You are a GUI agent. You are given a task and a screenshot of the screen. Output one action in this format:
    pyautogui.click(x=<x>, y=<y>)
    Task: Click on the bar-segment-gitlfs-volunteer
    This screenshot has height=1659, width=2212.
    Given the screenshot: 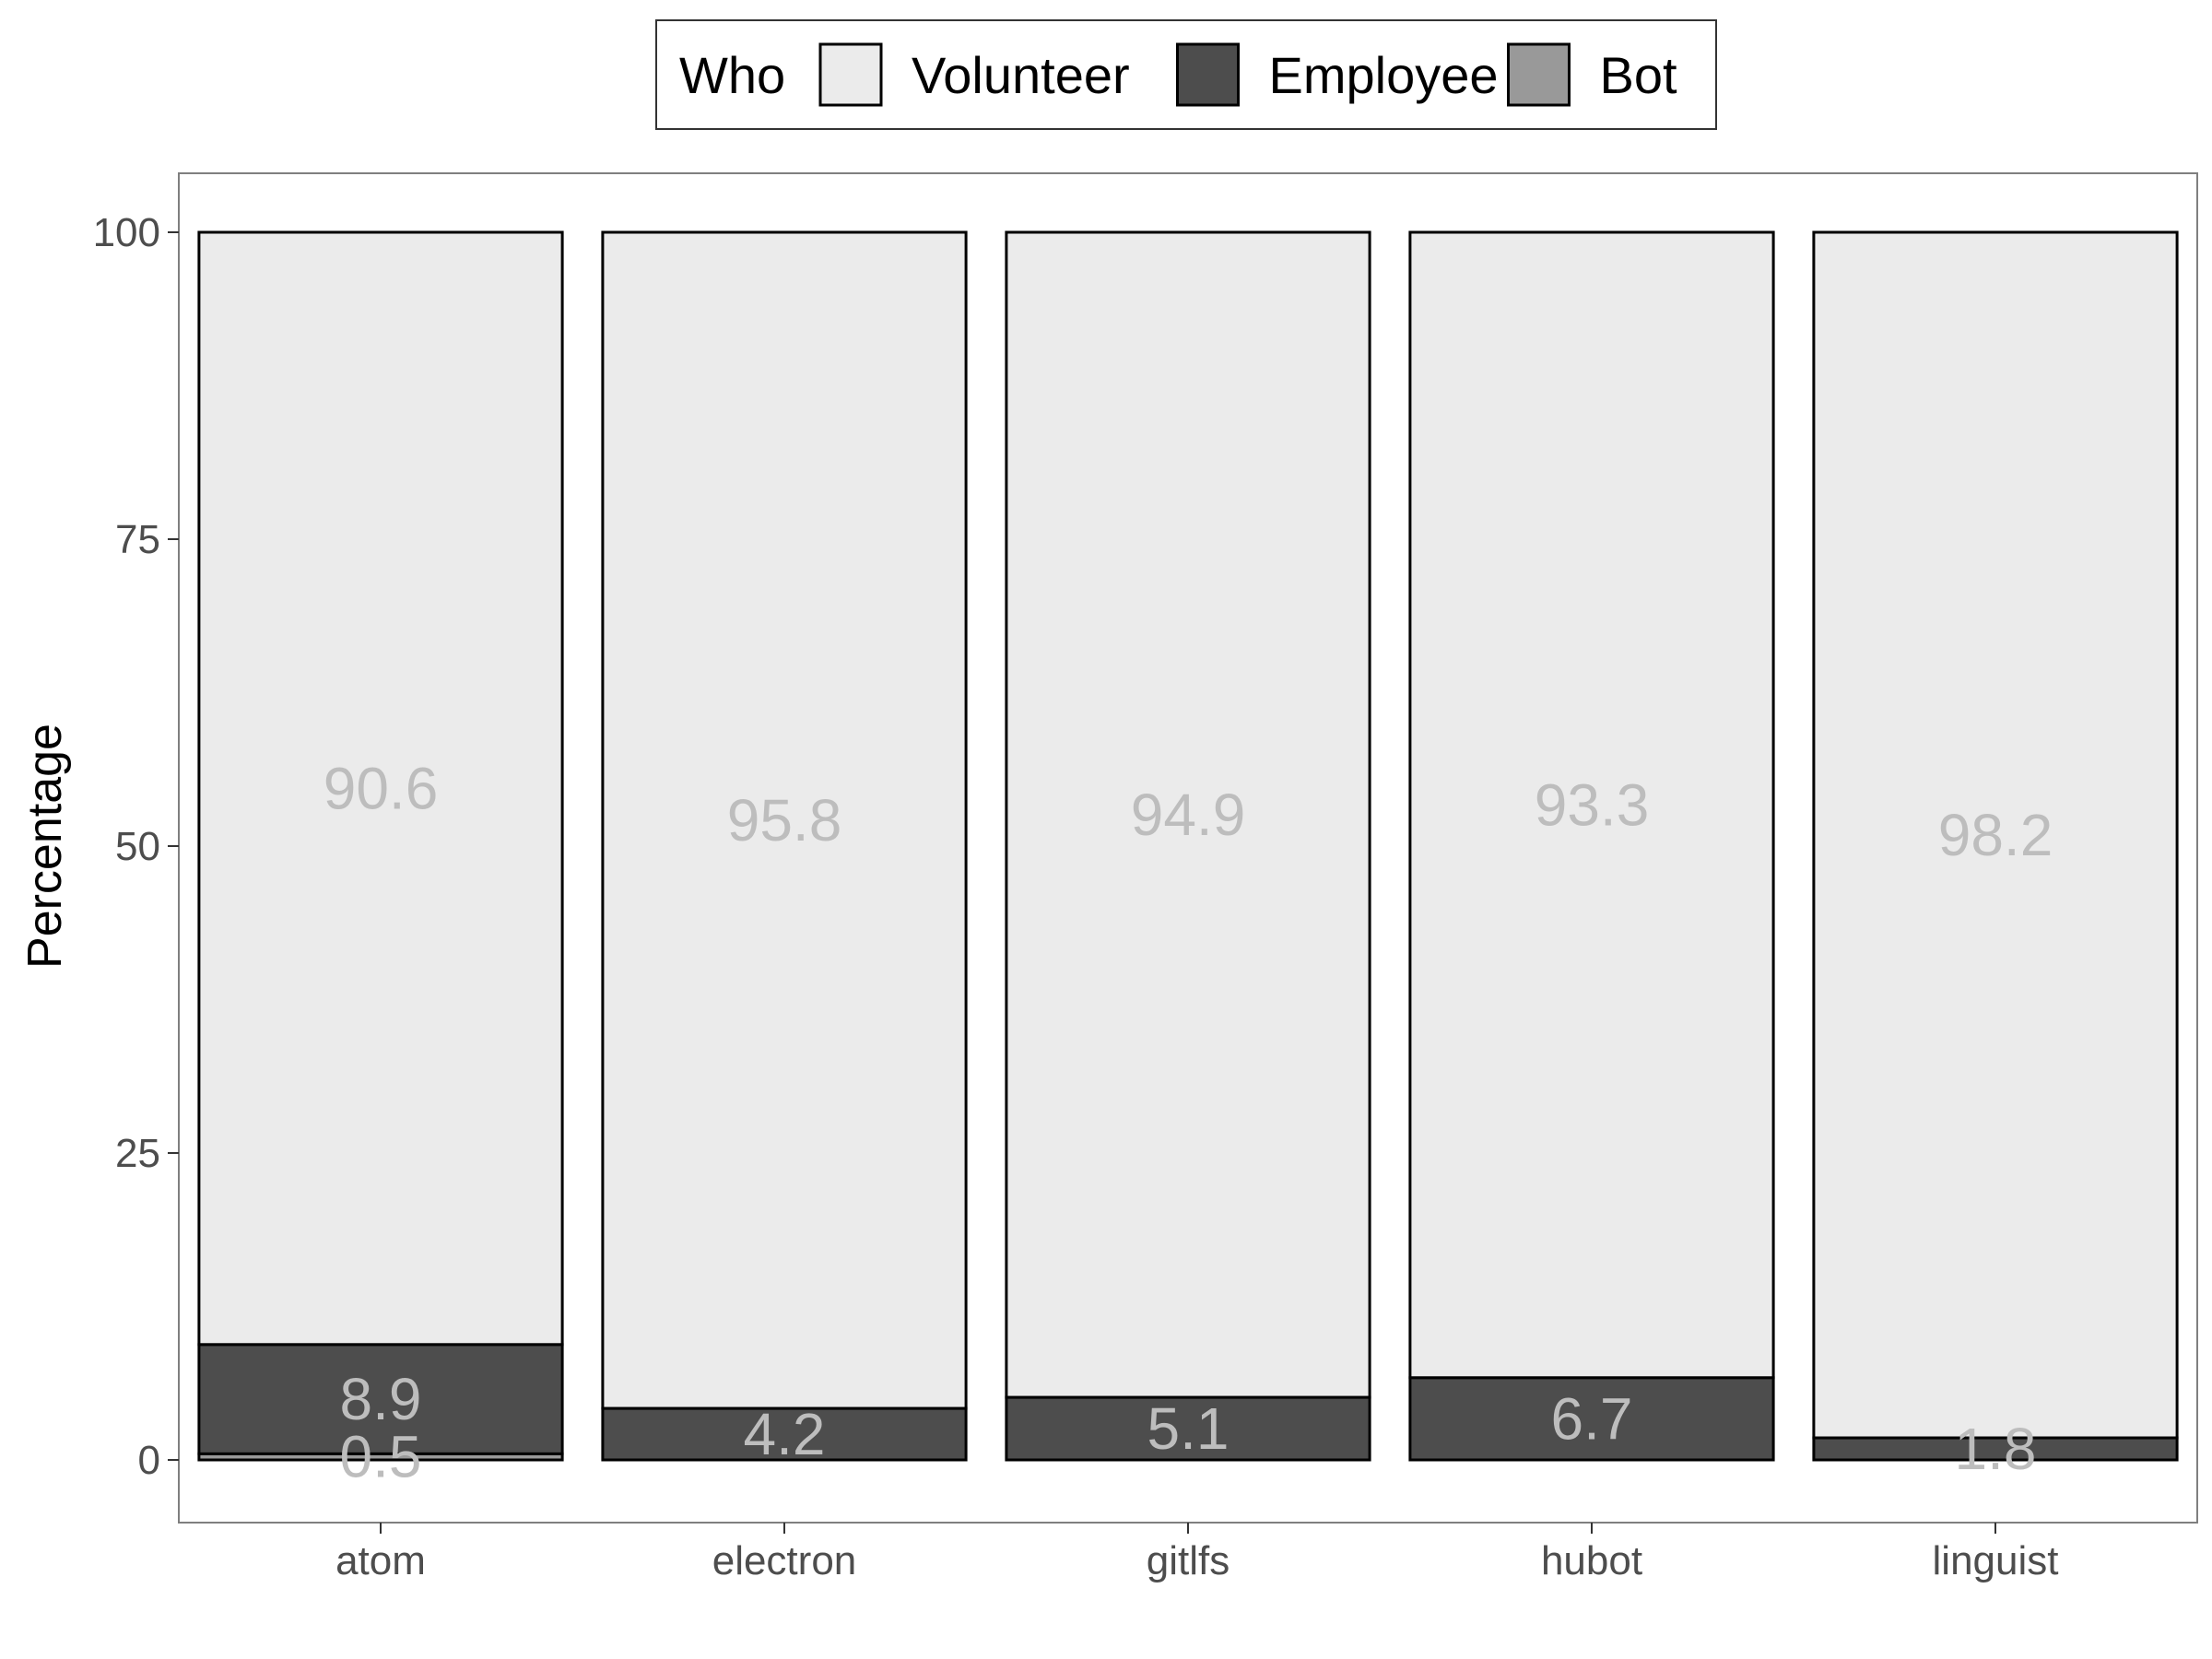 What is the action you would take?
    pyautogui.click(x=1188, y=814)
    